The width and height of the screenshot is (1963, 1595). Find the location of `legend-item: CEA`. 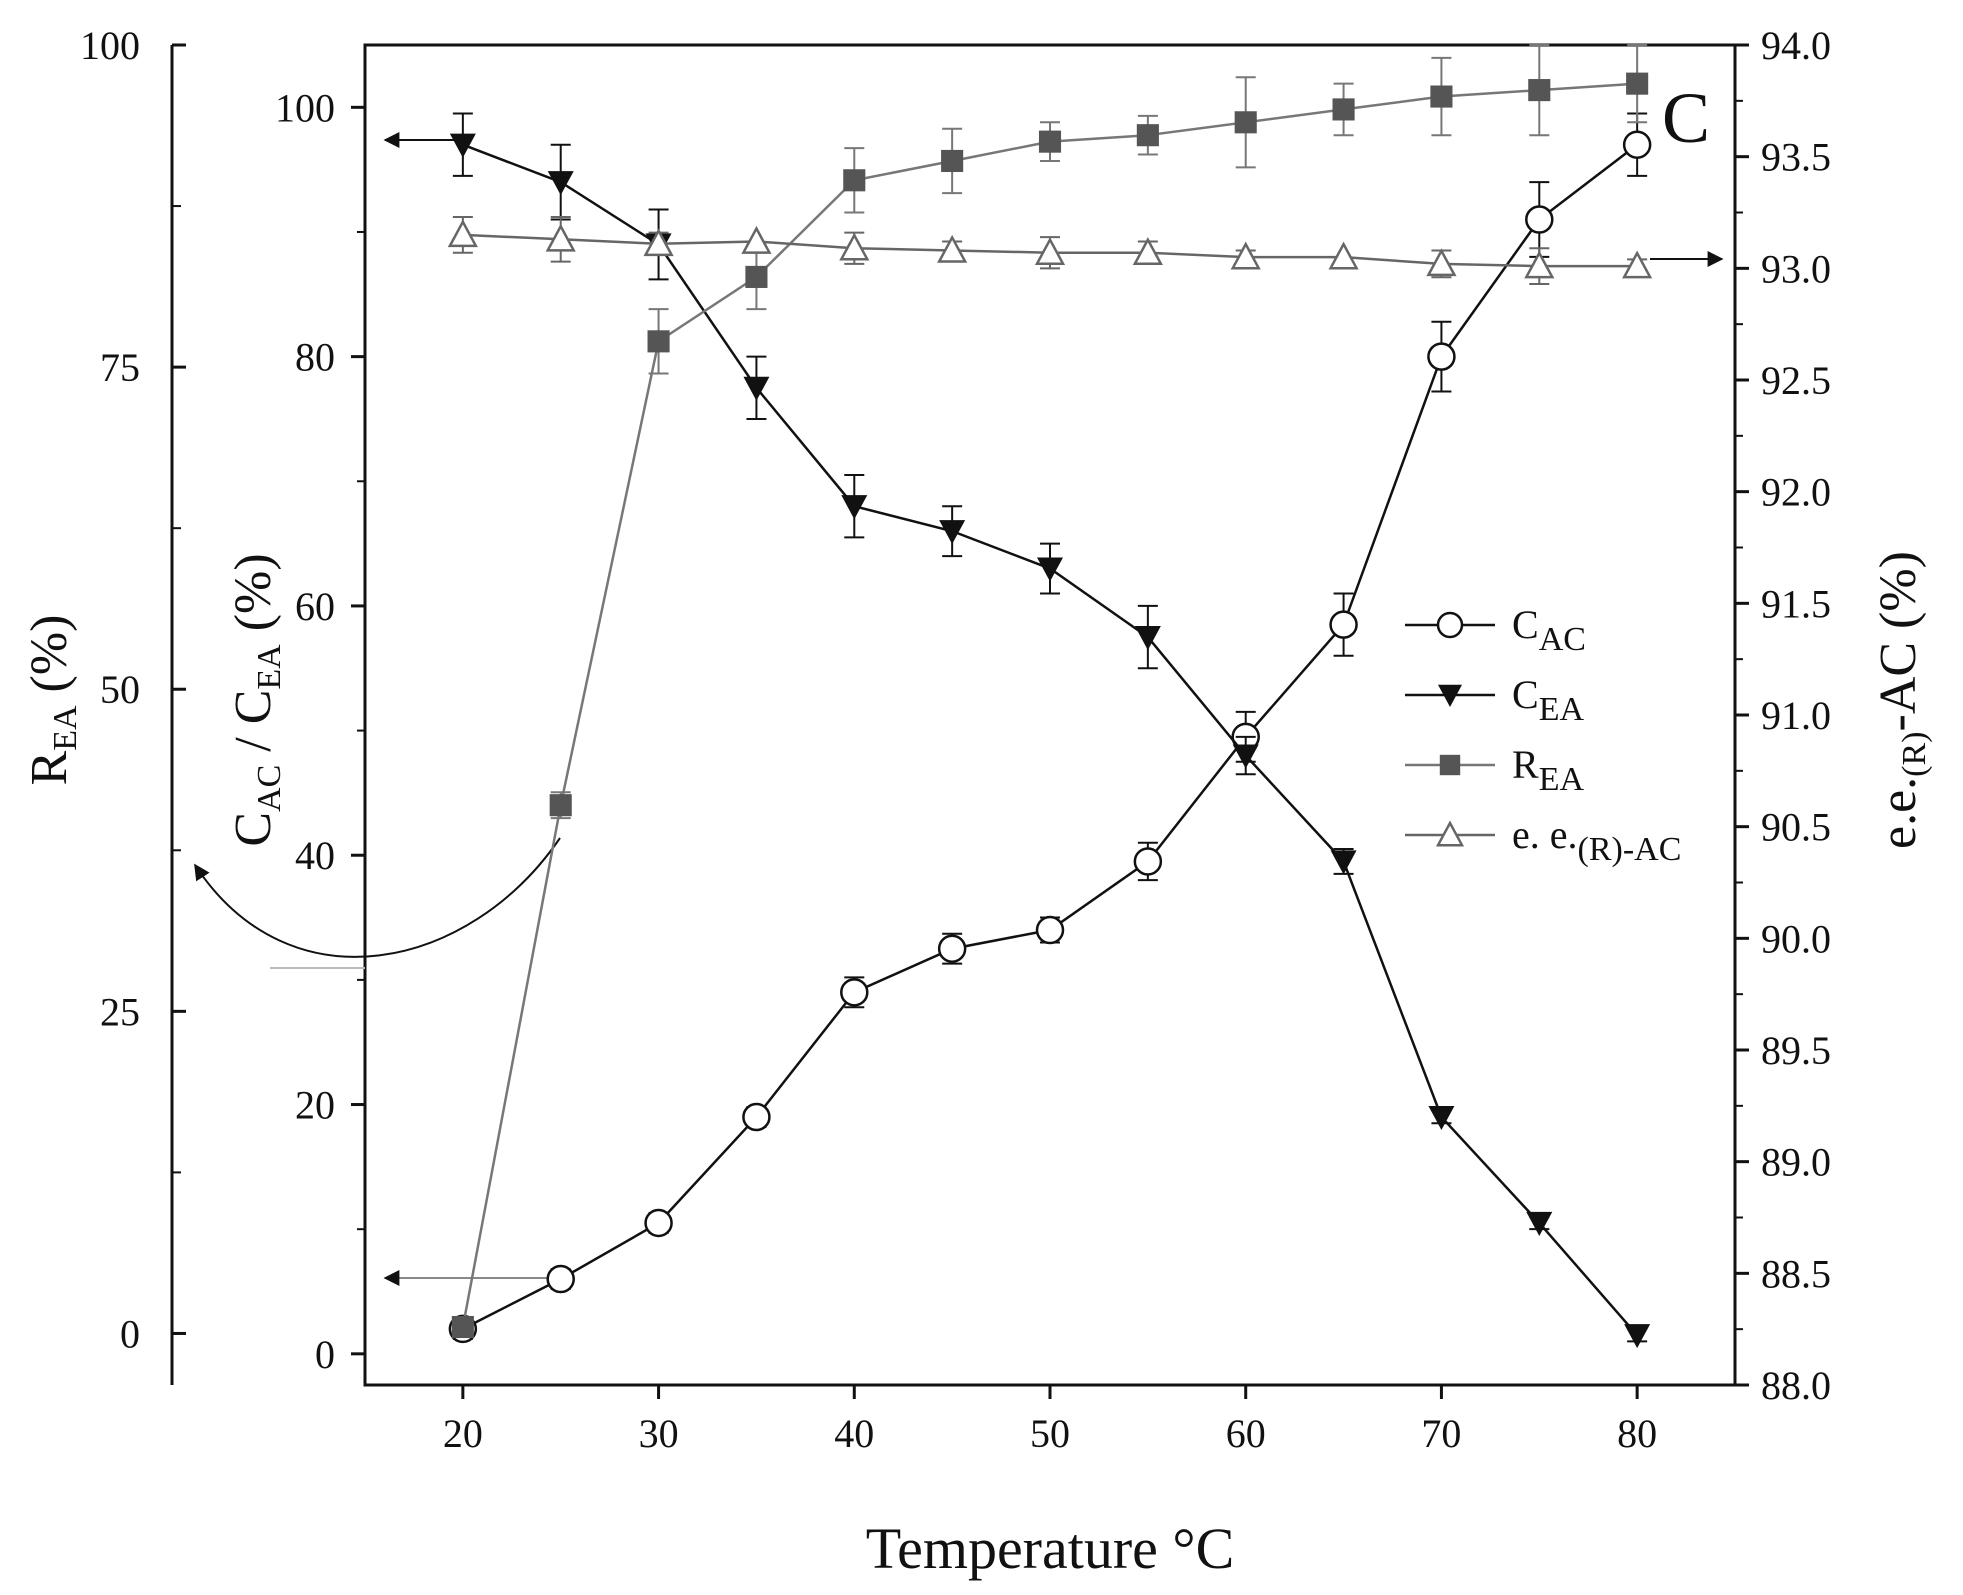

legend-item: CEA is located at coordinates (1494, 700).